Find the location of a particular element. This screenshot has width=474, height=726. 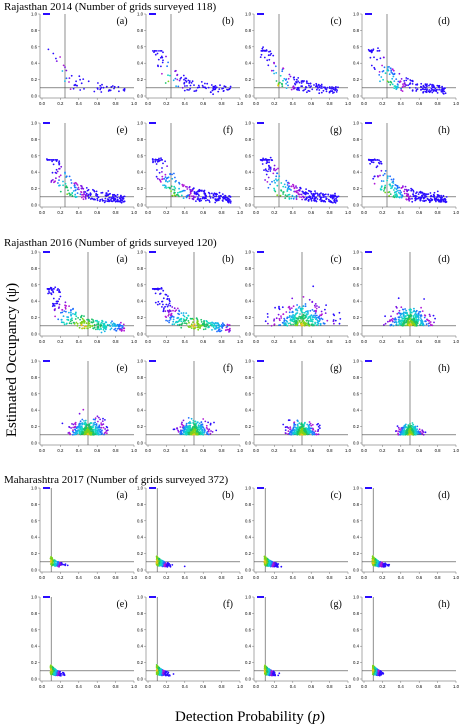

panel-label: (b) is located at coordinates (228, 495).